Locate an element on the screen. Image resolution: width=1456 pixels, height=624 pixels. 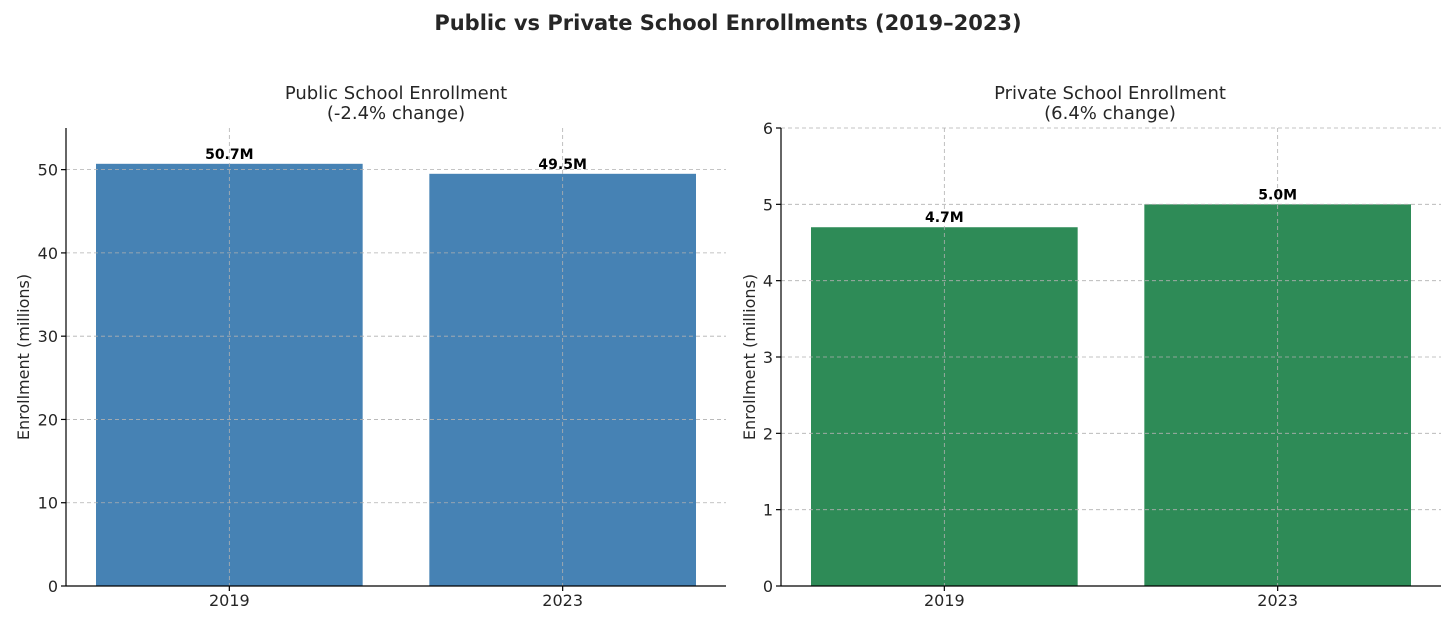
data-label: 4.7M is located at coordinates (944, 218).